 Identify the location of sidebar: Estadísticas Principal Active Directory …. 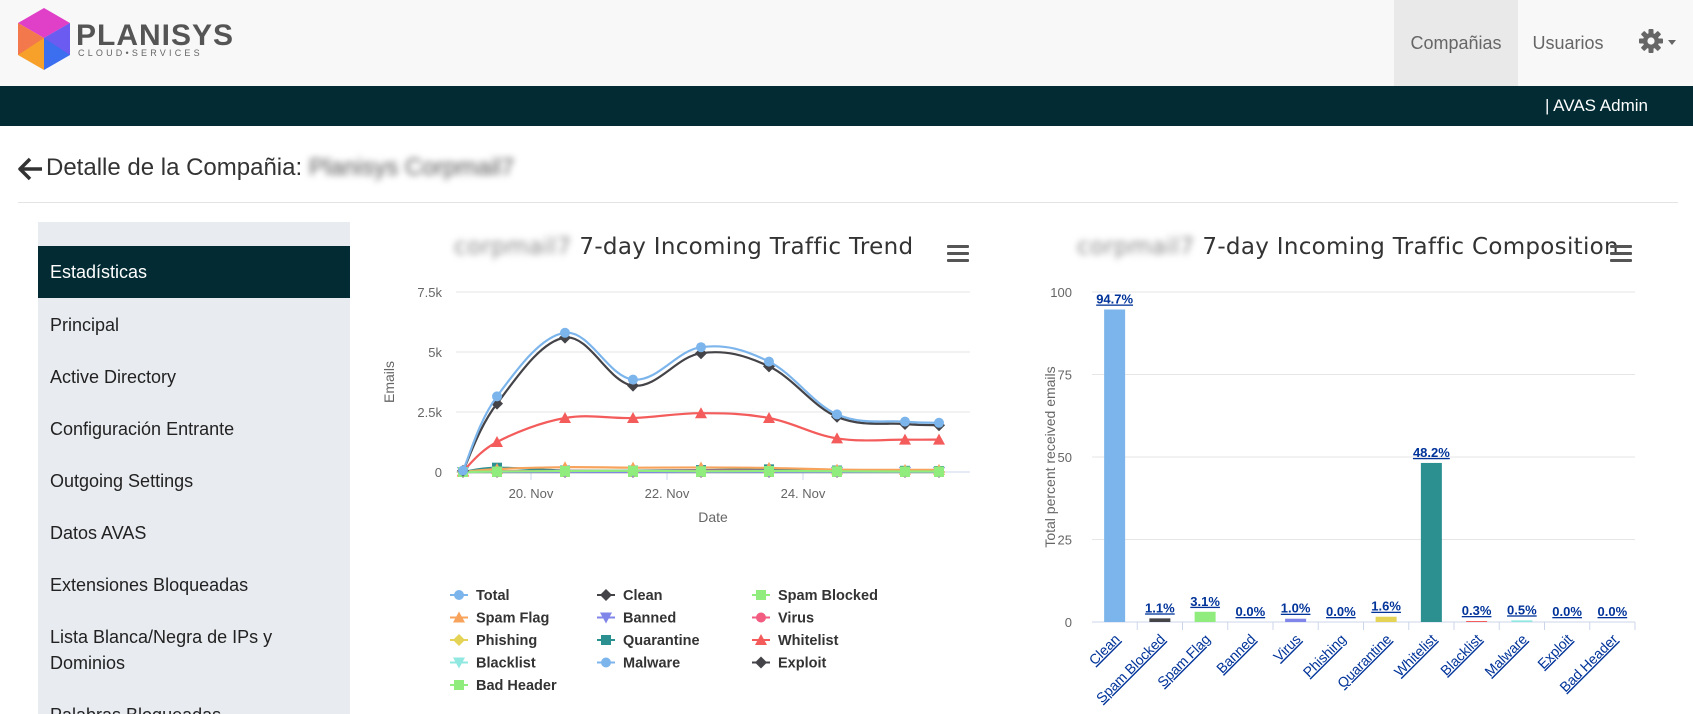
(194, 468).